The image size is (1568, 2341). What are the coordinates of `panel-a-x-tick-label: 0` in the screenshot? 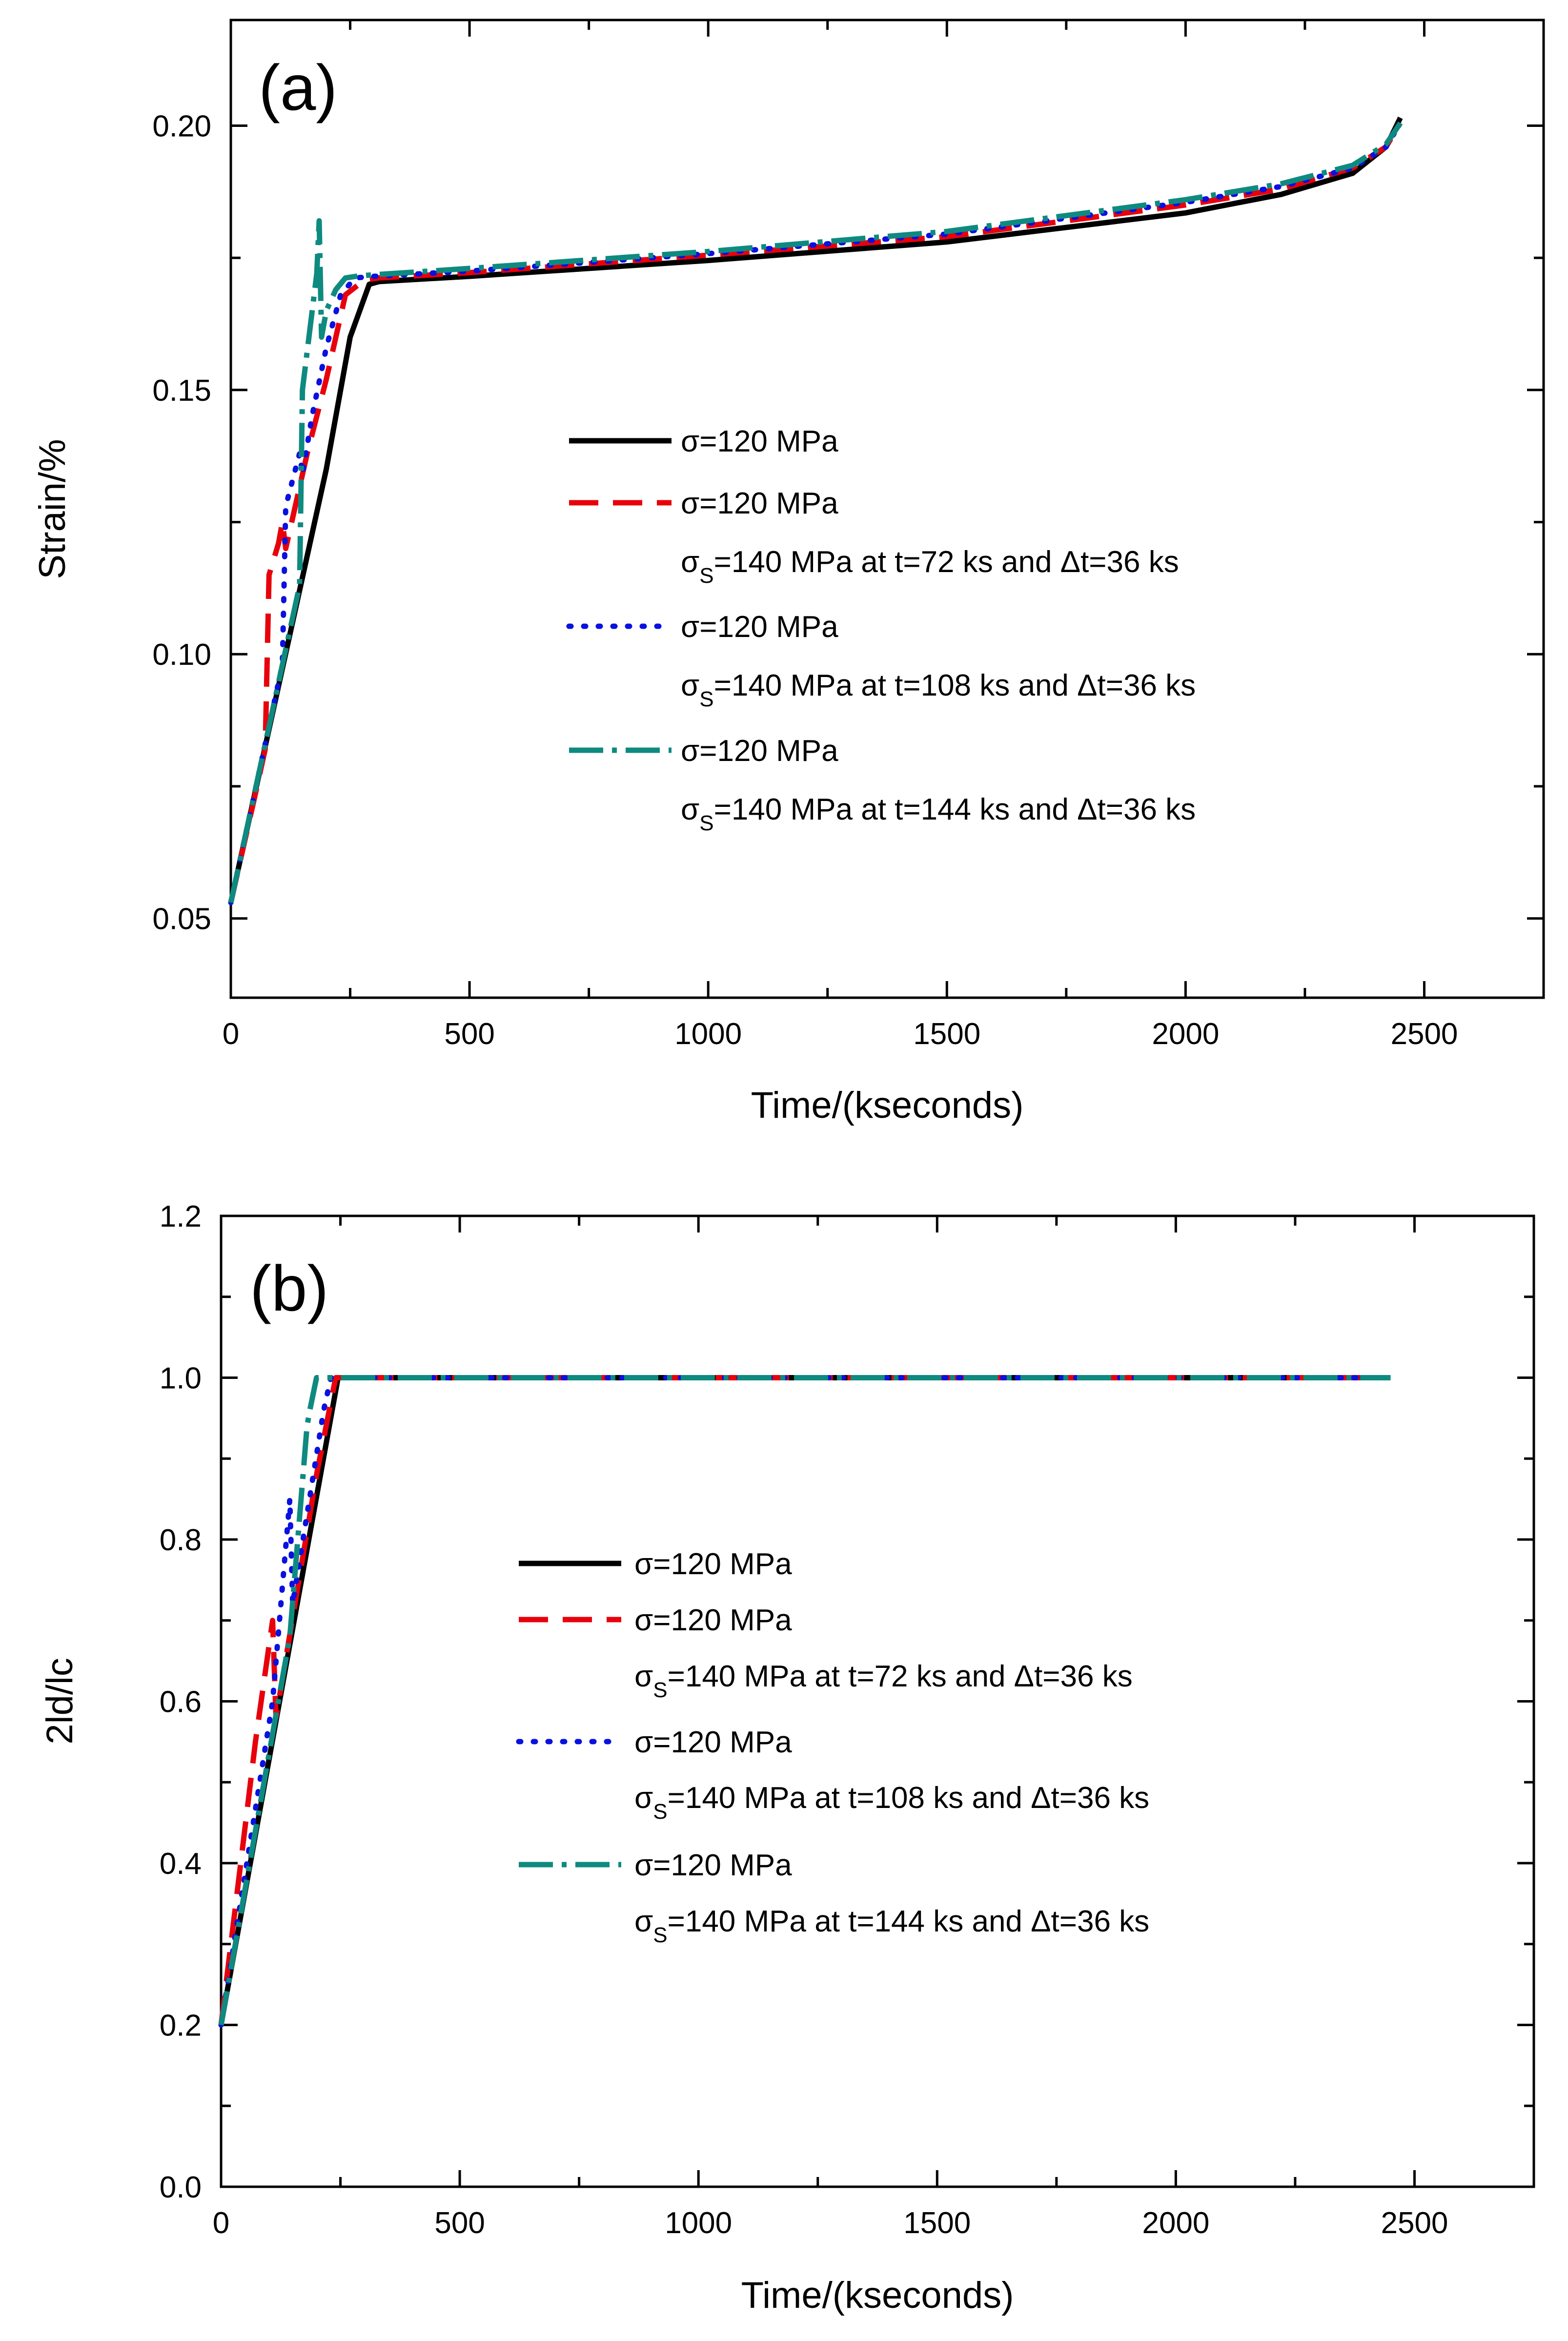 It's located at (231, 1034).